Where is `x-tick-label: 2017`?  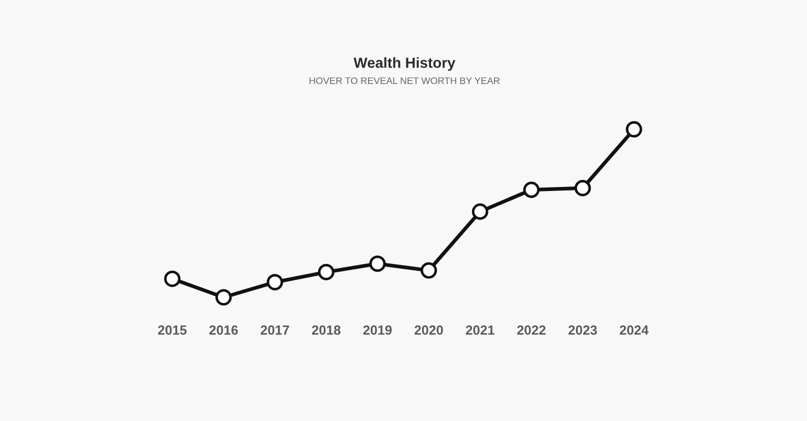 x-tick-label: 2017 is located at coordinates (274, 330).